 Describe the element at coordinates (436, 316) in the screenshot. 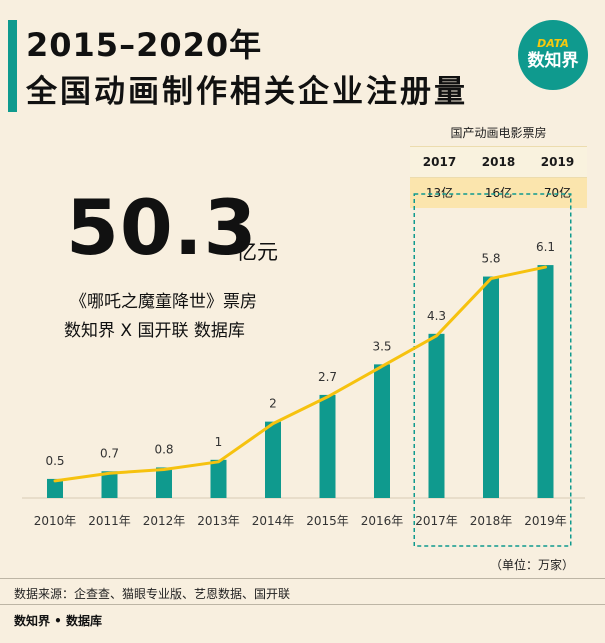

I see `value-label: 4.3` at that location.